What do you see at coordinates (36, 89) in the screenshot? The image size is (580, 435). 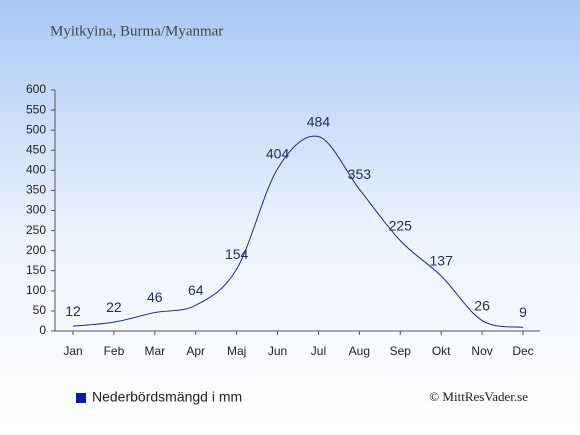 I see `y-tick-label: 600` at bounding box center [36, 89].